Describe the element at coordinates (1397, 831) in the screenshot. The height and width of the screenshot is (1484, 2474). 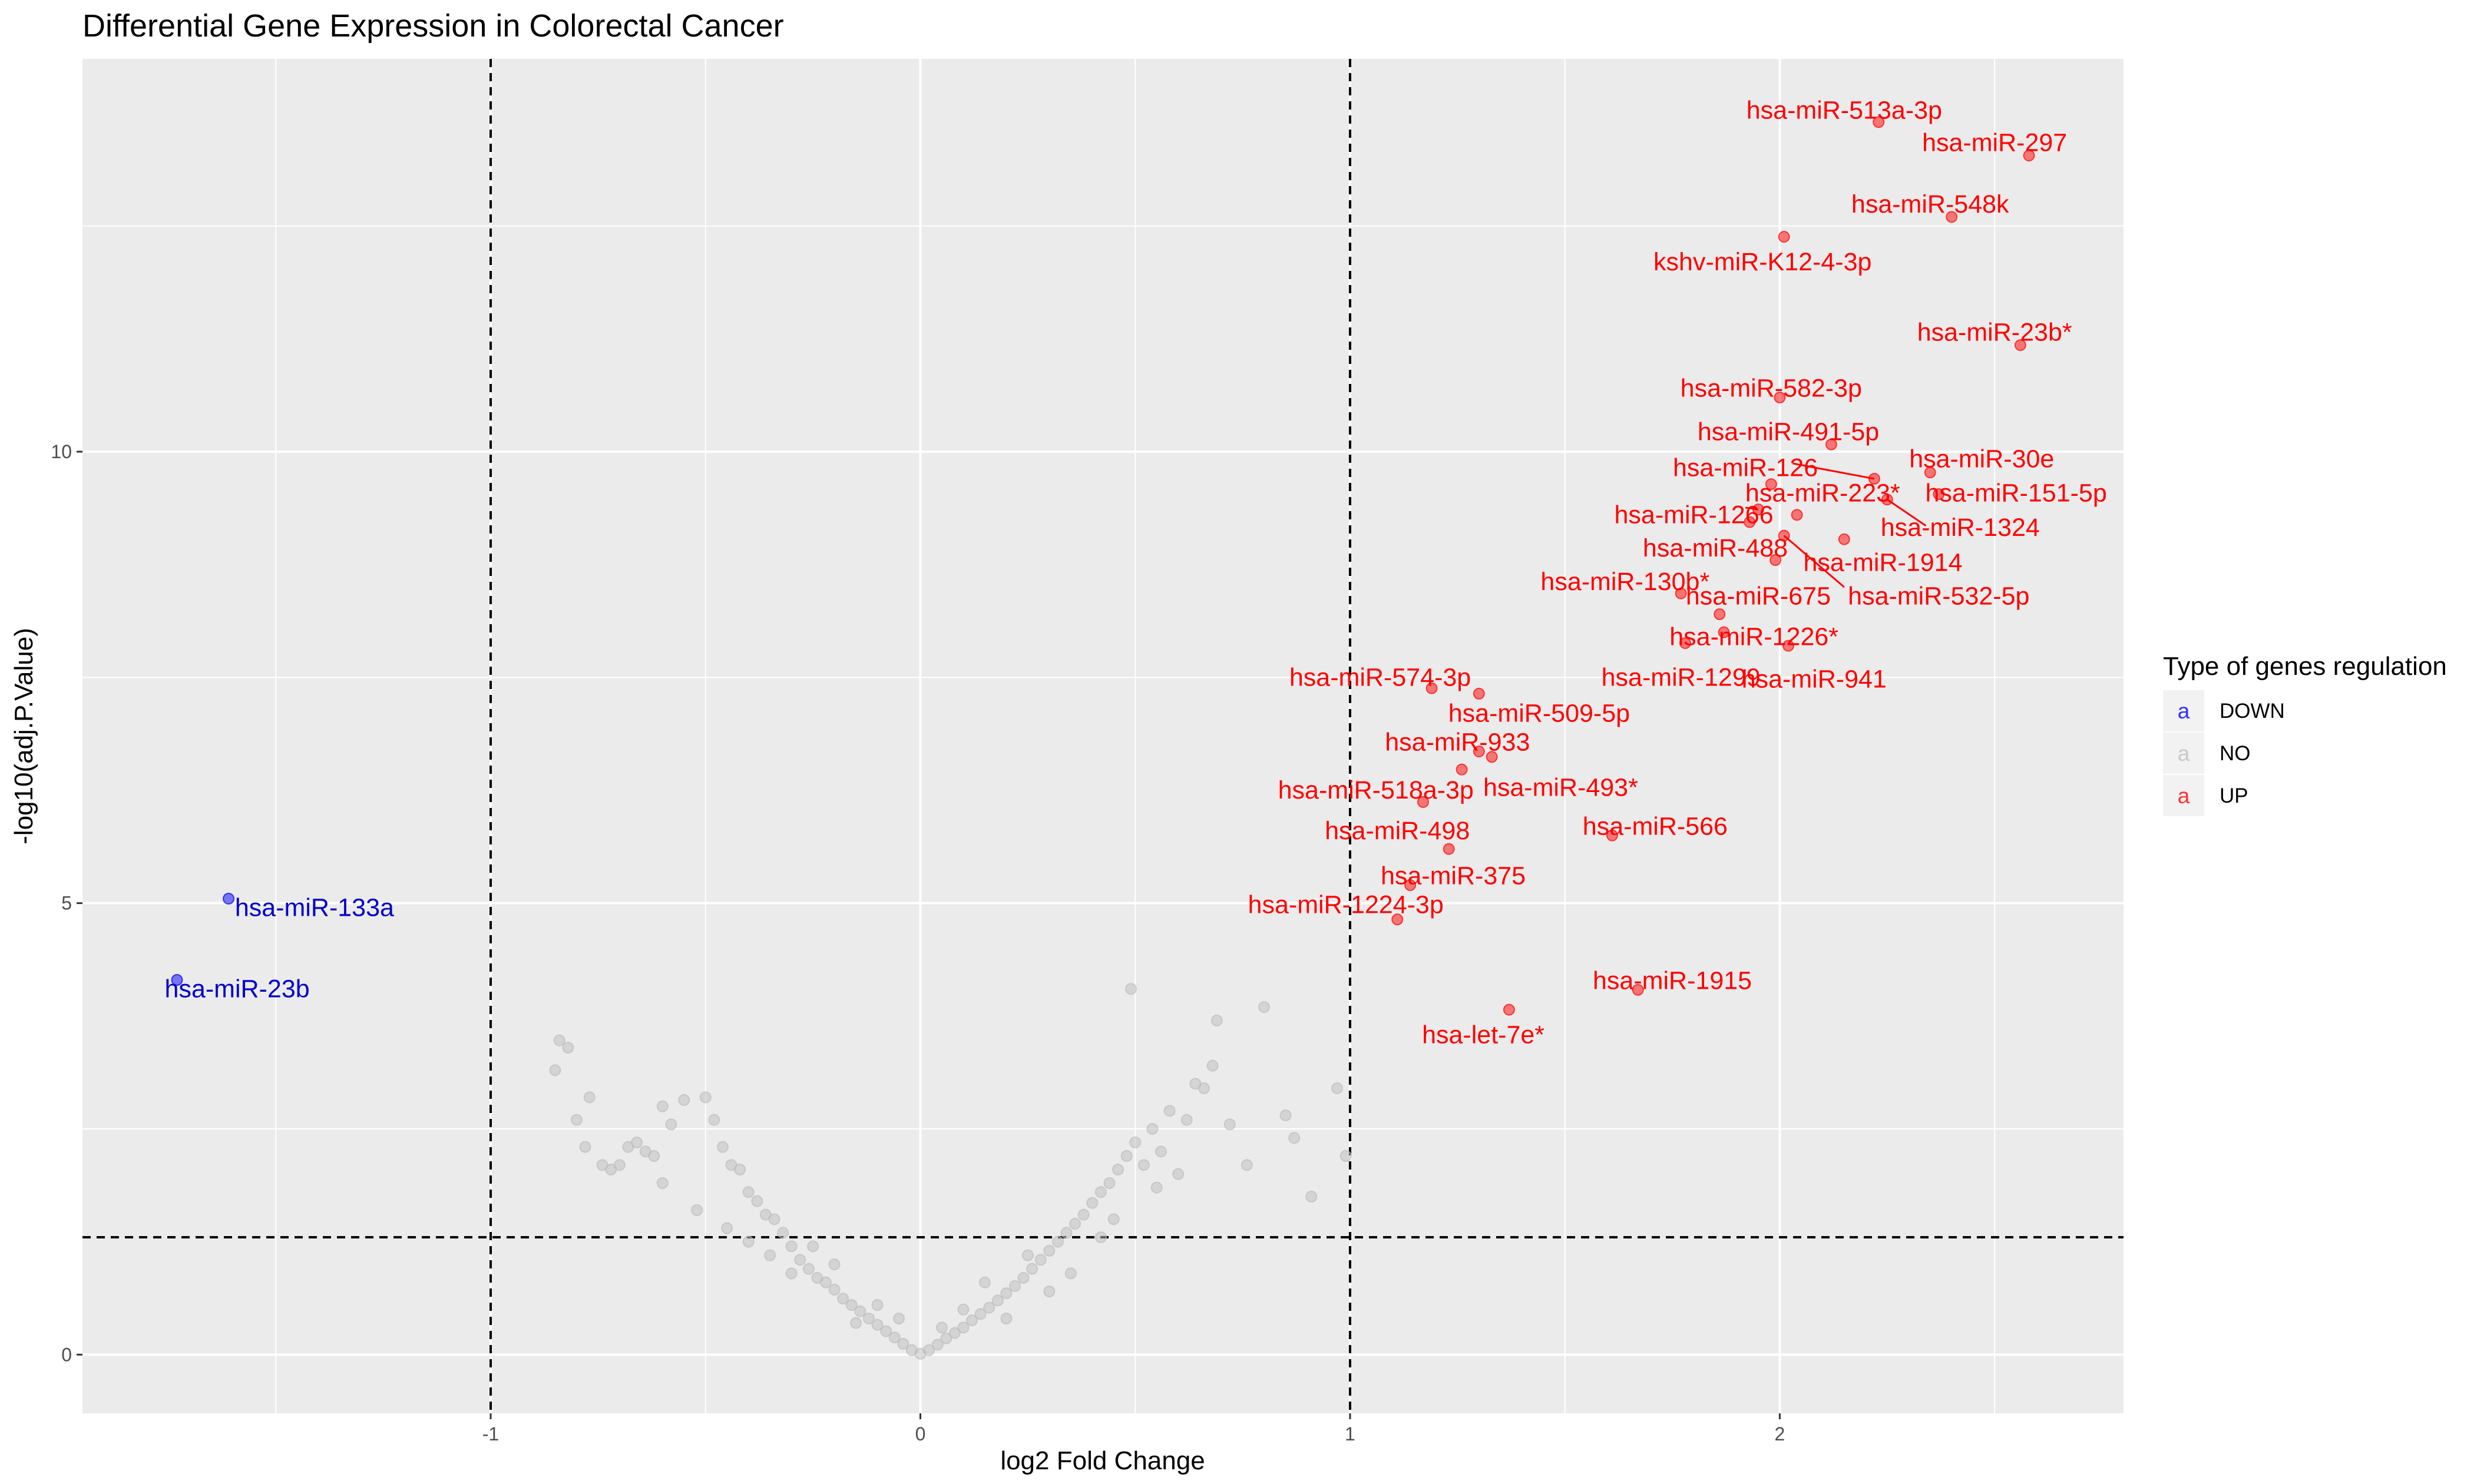
I see `point-label: hsa-miR-498` at that location.